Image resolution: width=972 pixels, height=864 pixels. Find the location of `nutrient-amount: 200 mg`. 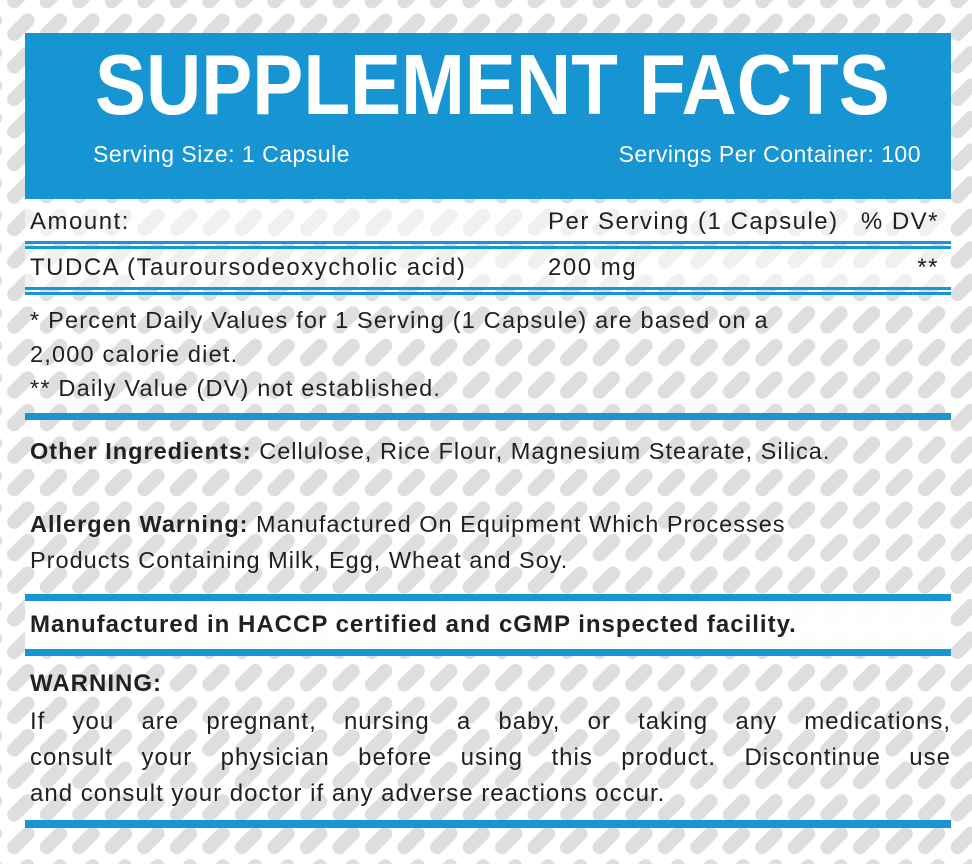

nutrient-amount: 200 mg is located at coordinates (593, 267).